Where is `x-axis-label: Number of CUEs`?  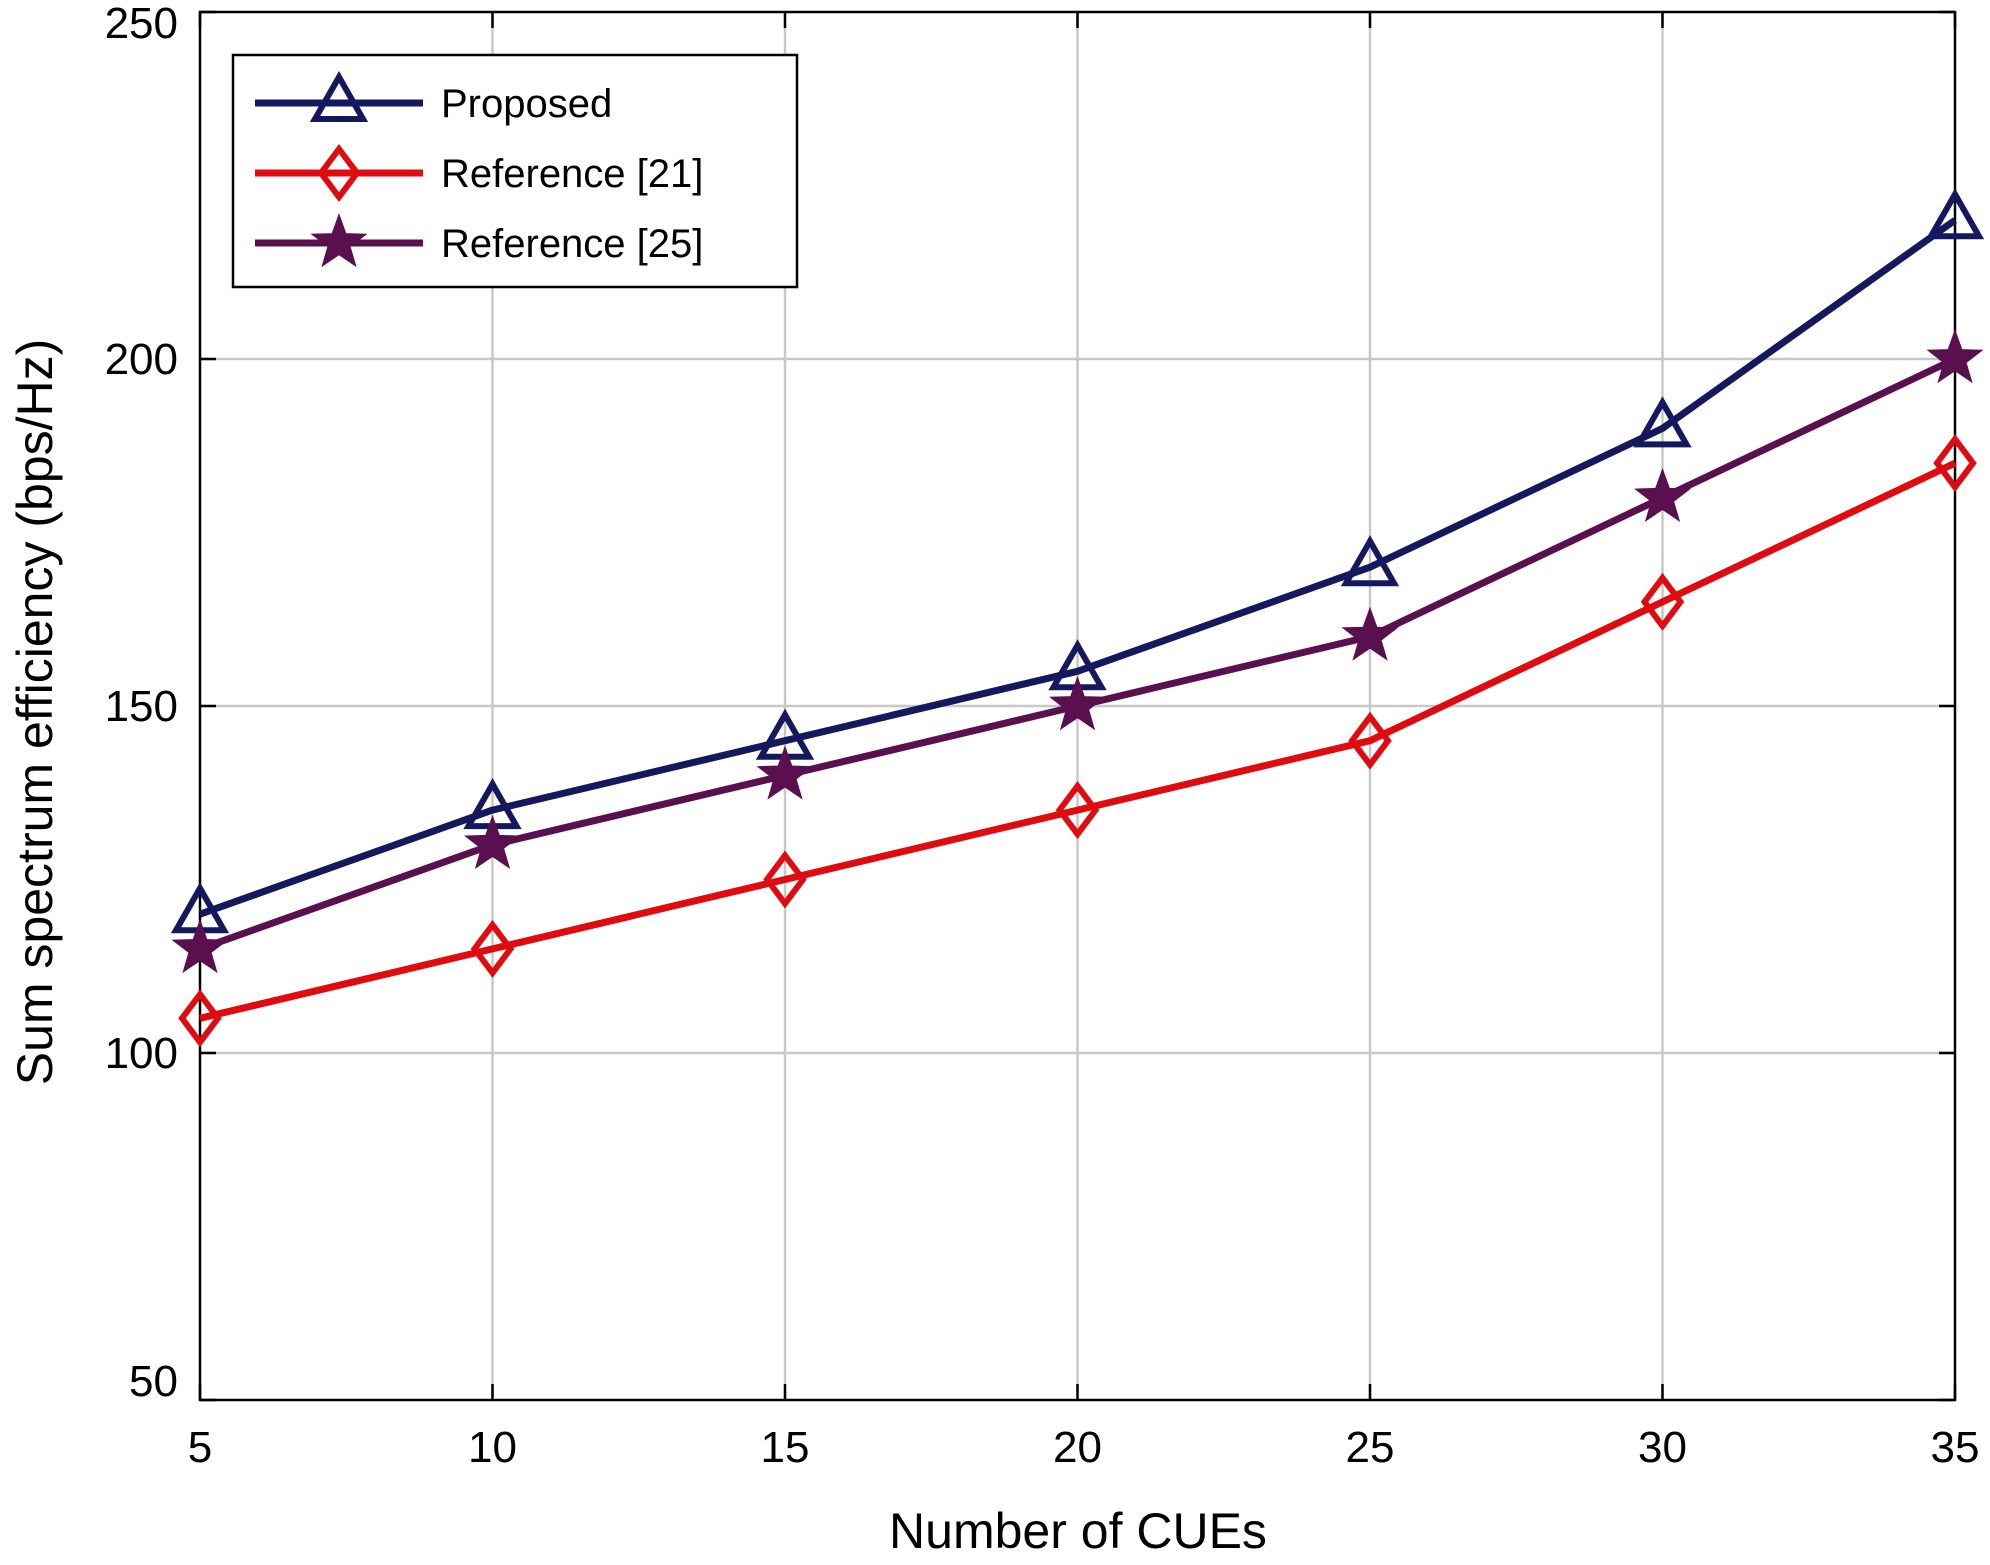
x-axis-label: Number of CUEs is located at coordinates (1078, 1531).